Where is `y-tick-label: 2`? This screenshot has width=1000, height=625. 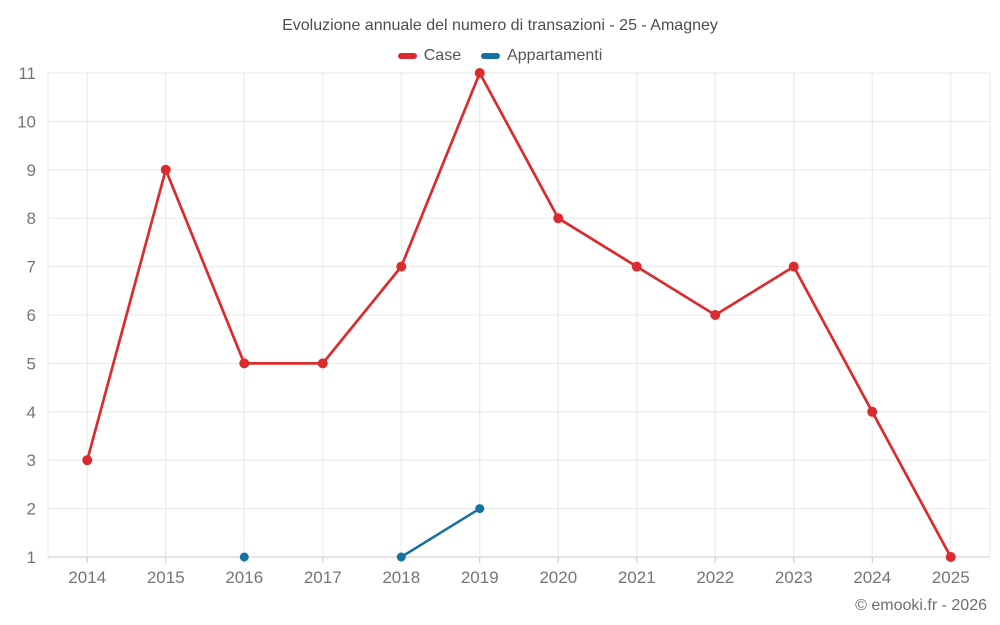 y-tick-label: 2 is located at coordinates (31, 509).